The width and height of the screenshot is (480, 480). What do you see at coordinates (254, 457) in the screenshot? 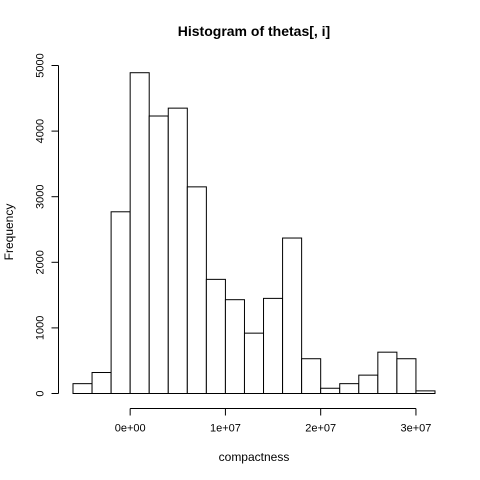
I see `x-axis-label: compactness` at bounding box center [254, 457].